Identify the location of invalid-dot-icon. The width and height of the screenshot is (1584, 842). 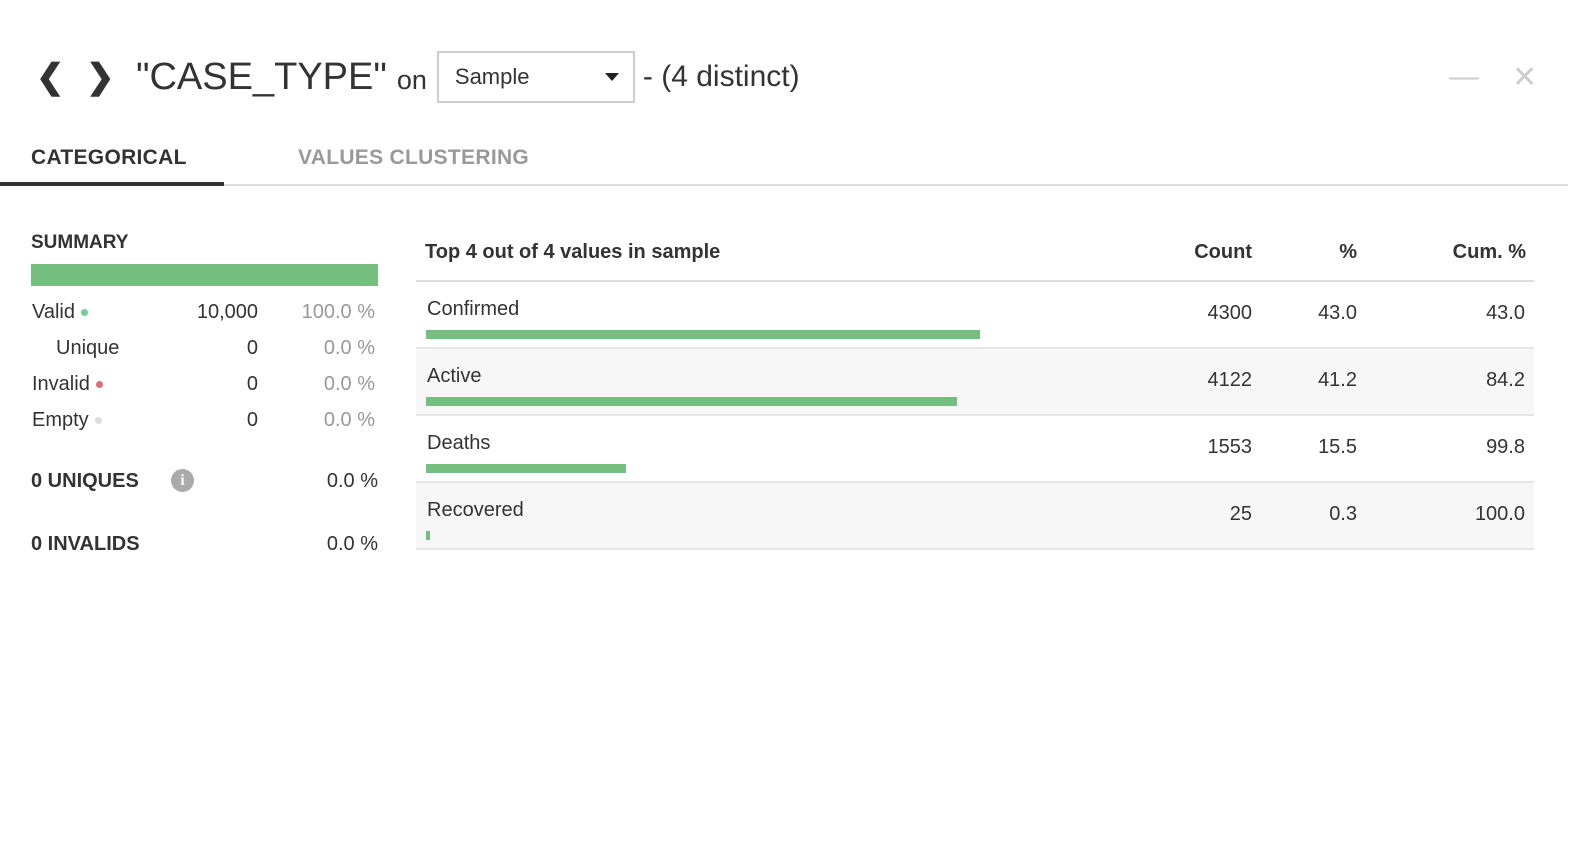
(99, 385).